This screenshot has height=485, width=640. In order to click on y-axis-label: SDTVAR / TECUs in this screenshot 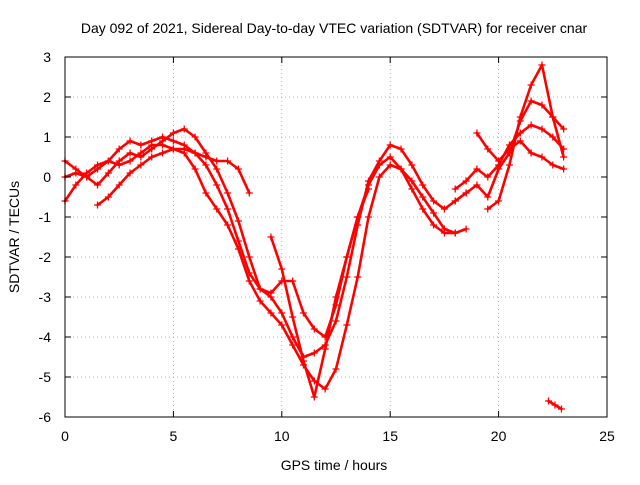, I will do `click(14, 237)`.